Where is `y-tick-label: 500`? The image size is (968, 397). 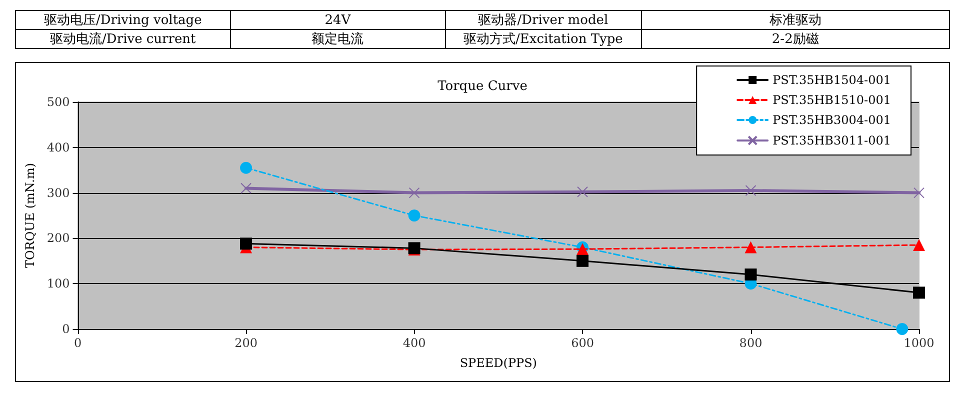 y-tick-label: 500 is located at coordinates (58, 102).